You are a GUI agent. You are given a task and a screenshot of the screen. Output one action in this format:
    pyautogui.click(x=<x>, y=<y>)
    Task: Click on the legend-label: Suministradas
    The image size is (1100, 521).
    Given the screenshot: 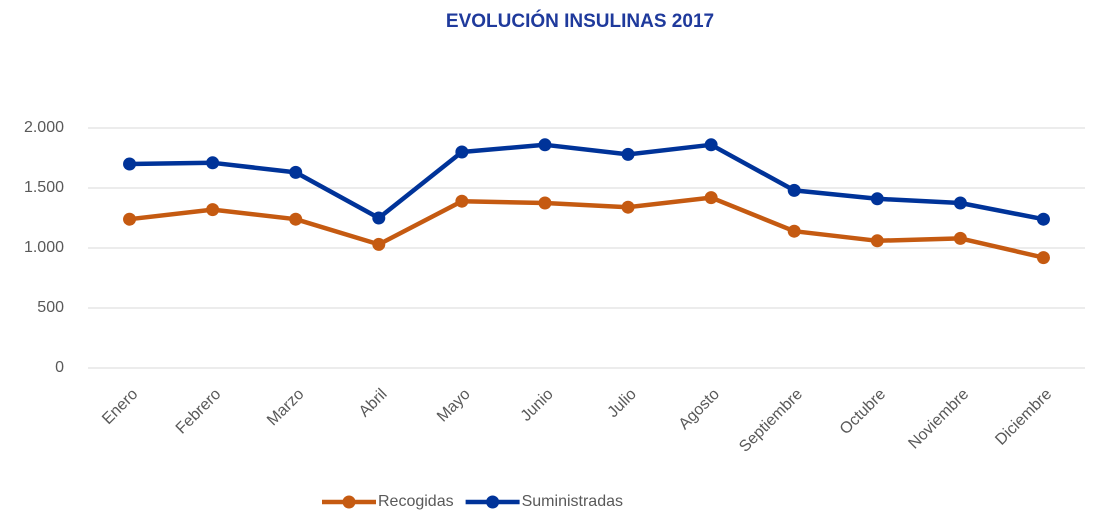 What is the action you would take?
    pyautogui.click(x=572, y=501)
    